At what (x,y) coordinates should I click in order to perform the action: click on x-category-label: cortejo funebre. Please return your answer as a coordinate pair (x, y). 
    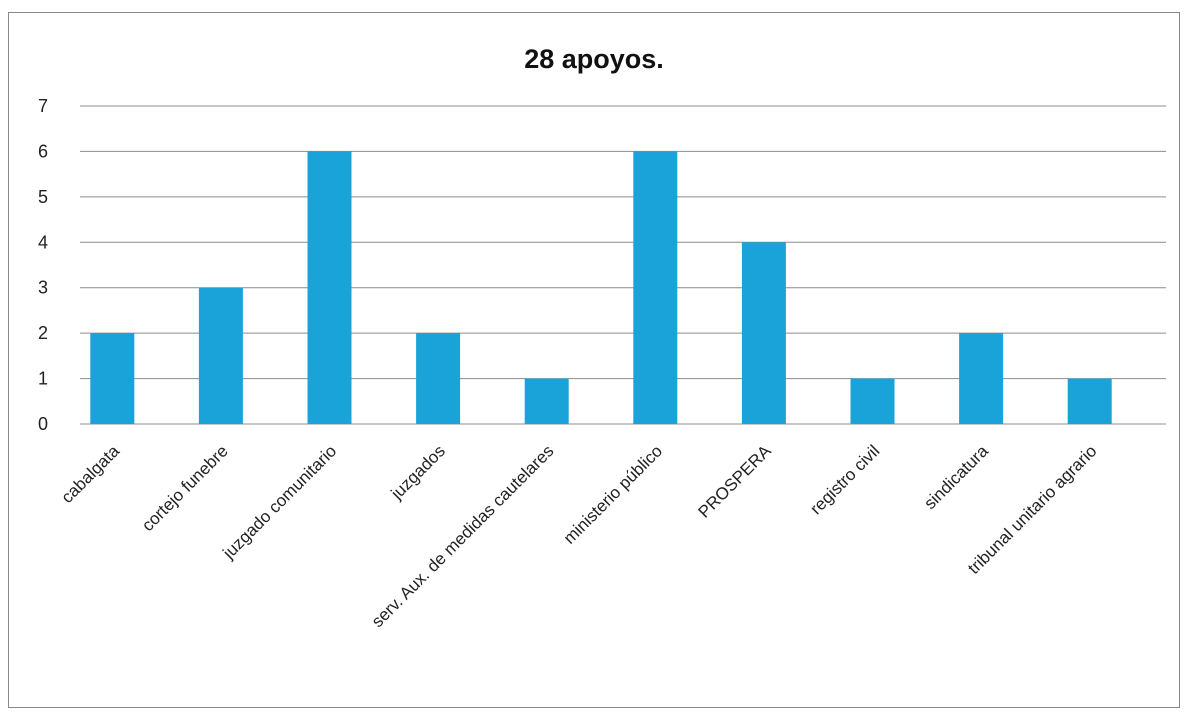
    Looking at the image, I should click on (185, 488).